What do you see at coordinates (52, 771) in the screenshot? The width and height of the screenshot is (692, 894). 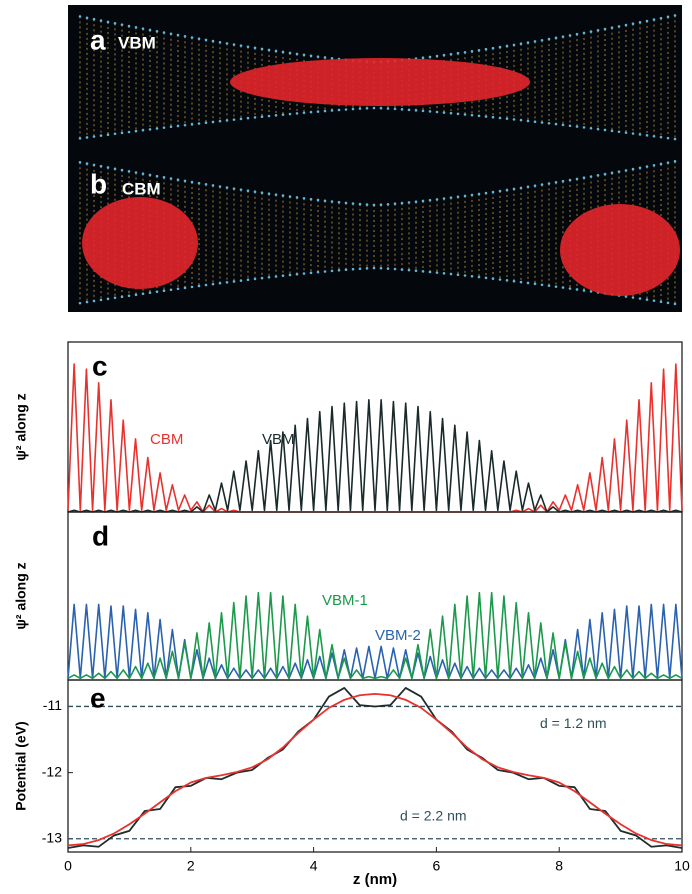 I see `y-tick-label: -12` at bounding box center [52, 771].